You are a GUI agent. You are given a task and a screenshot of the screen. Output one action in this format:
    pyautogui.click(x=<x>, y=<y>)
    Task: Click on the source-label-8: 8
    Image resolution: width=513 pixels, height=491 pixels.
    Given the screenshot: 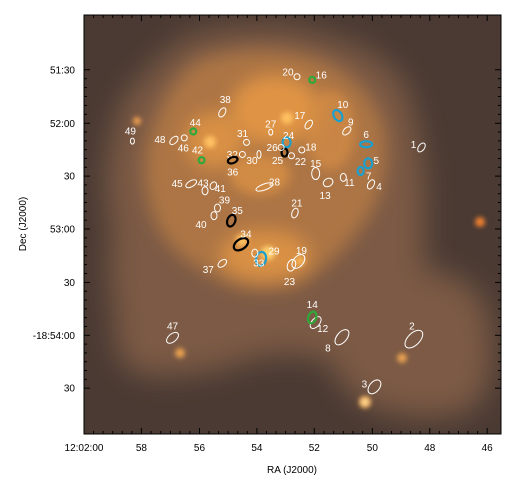 What is the action you would take?
    pyautogui.click(x=328, y=349)
    